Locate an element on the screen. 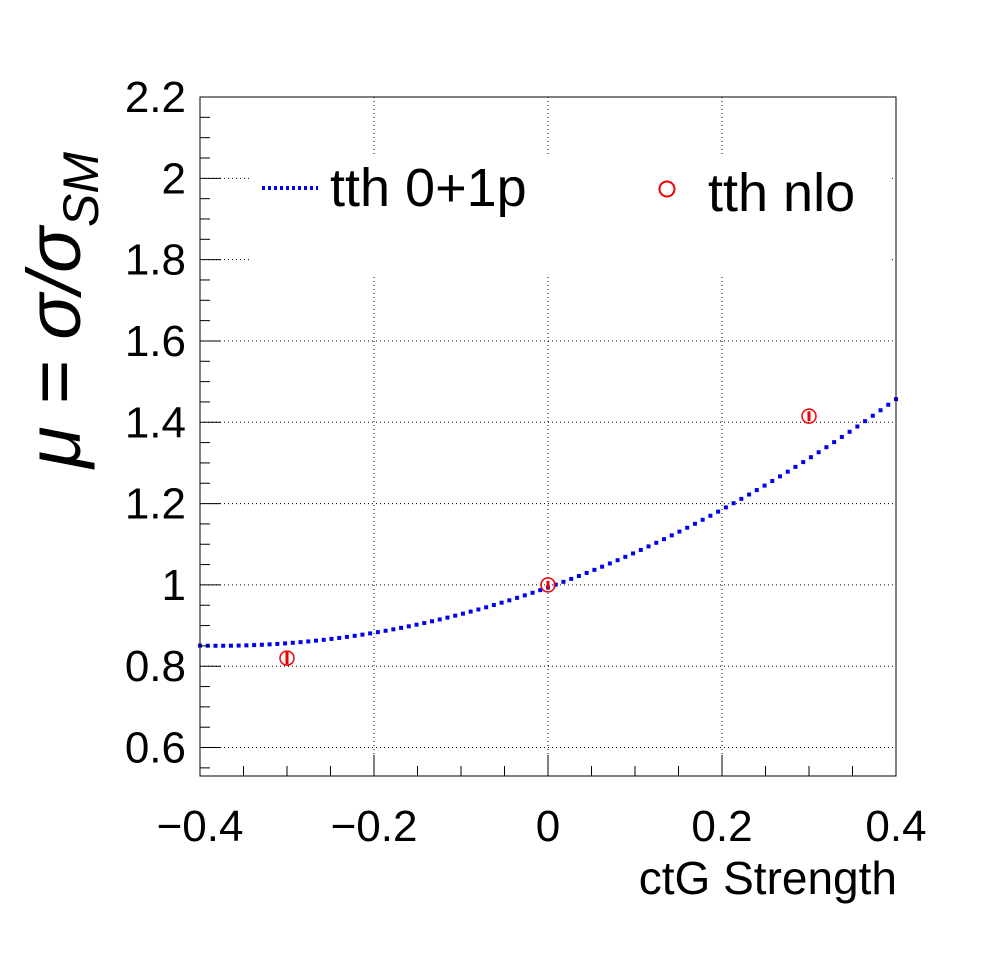 The width and height of the screenshot is (996, 972). y-tick-label-3: 1.2 is located at coordinates (155, 504).